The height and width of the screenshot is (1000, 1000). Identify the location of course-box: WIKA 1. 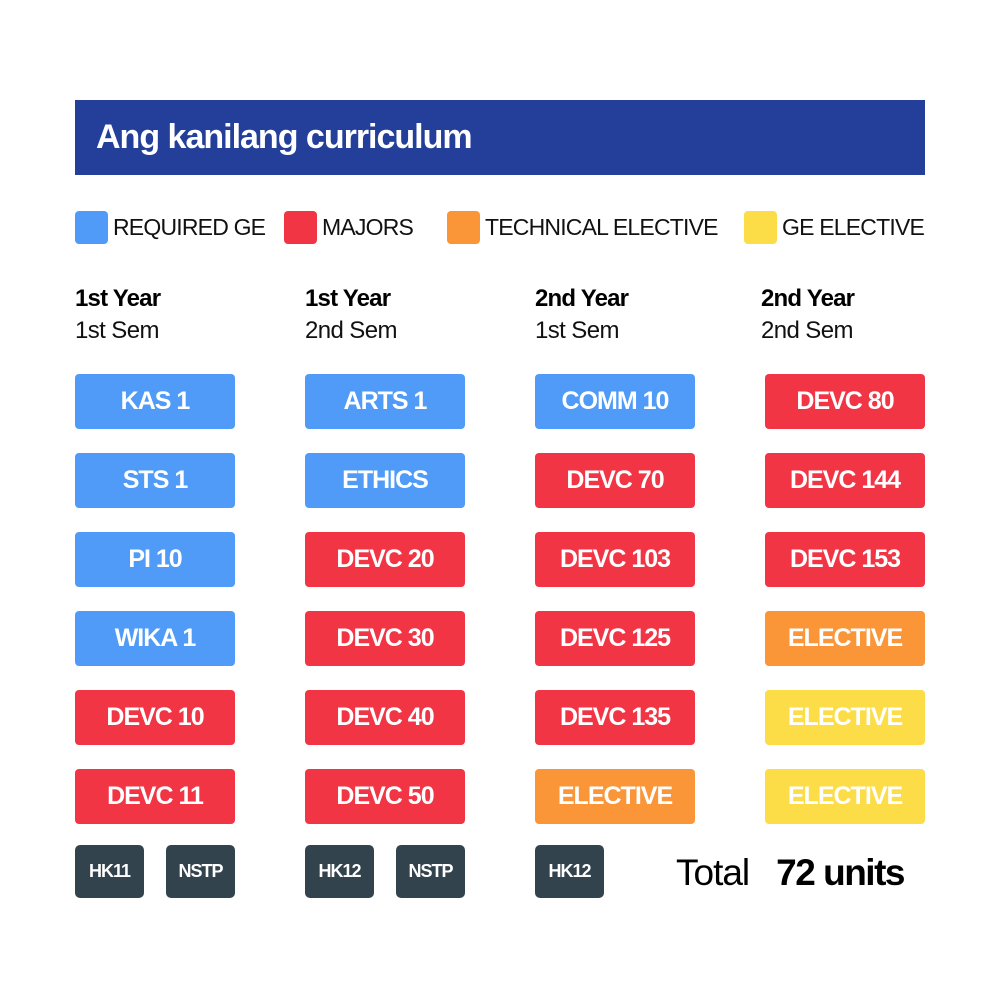
(155, 638).